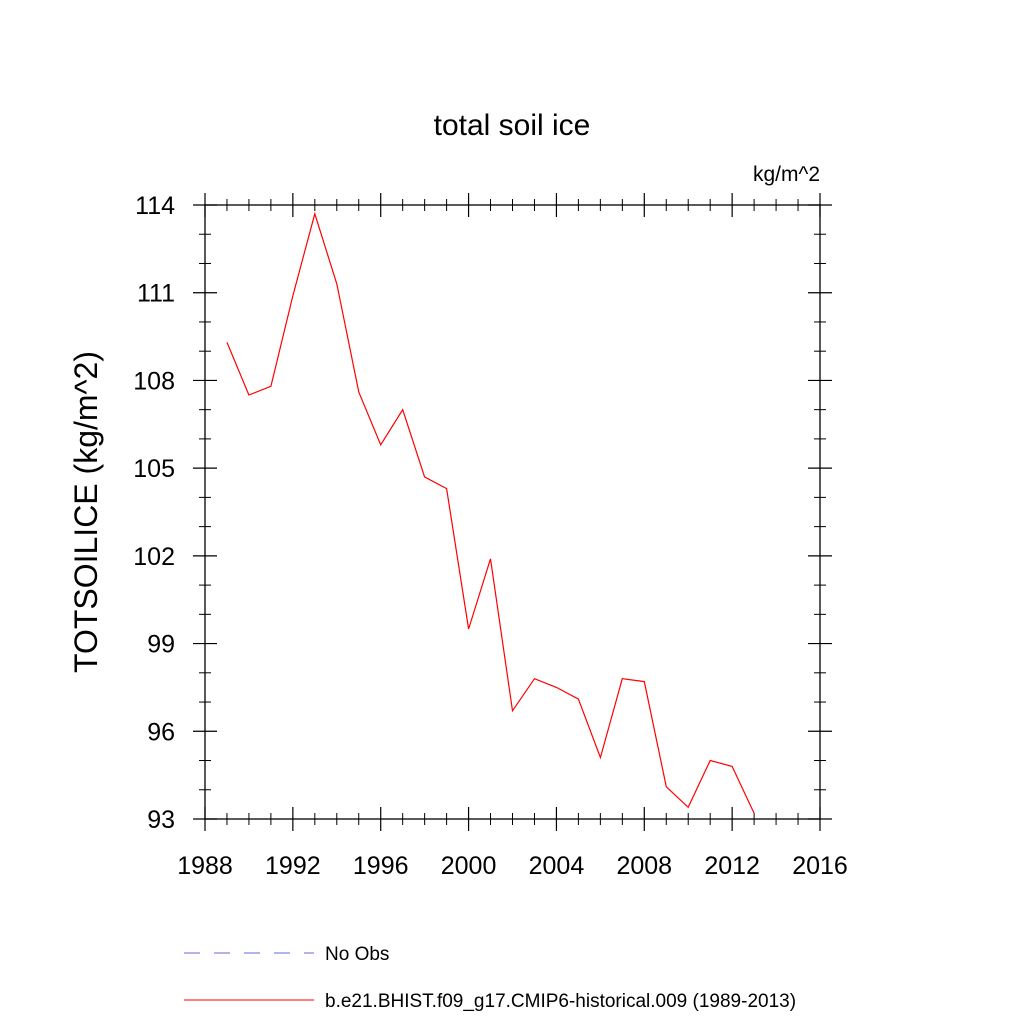  I want to click on y-tick-label: 99, so click(161, 645).